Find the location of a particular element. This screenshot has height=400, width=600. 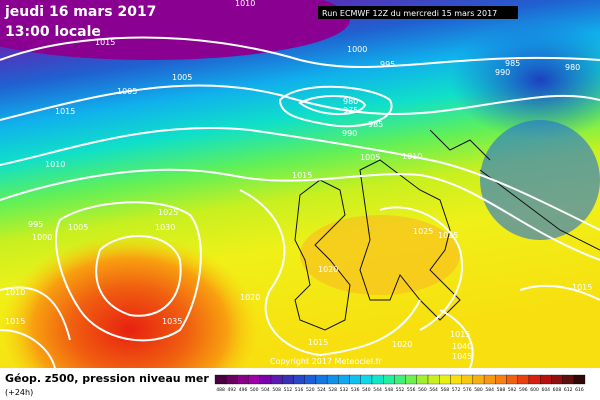

footer-lead: (+24h) is located at coordinates (19, 392).